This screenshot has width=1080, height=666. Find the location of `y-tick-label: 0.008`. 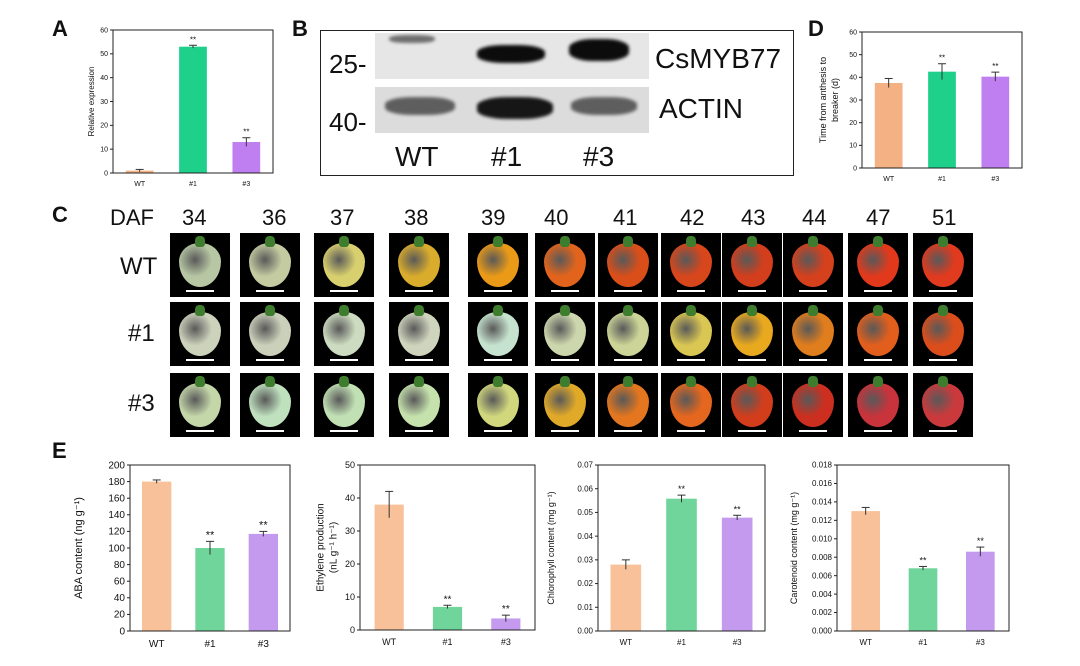

y-tick-label: 0.008 is located at coordinates (822, 557).